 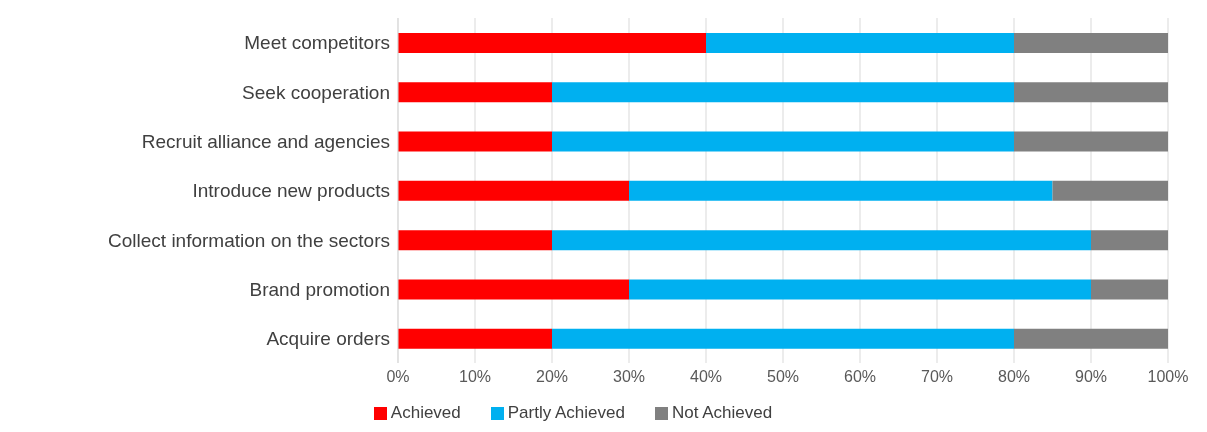 What do you see at coordinates (475, 377) in the screenshot?
I see `x-tick-label: 10%` at bounding box center [475, 377].